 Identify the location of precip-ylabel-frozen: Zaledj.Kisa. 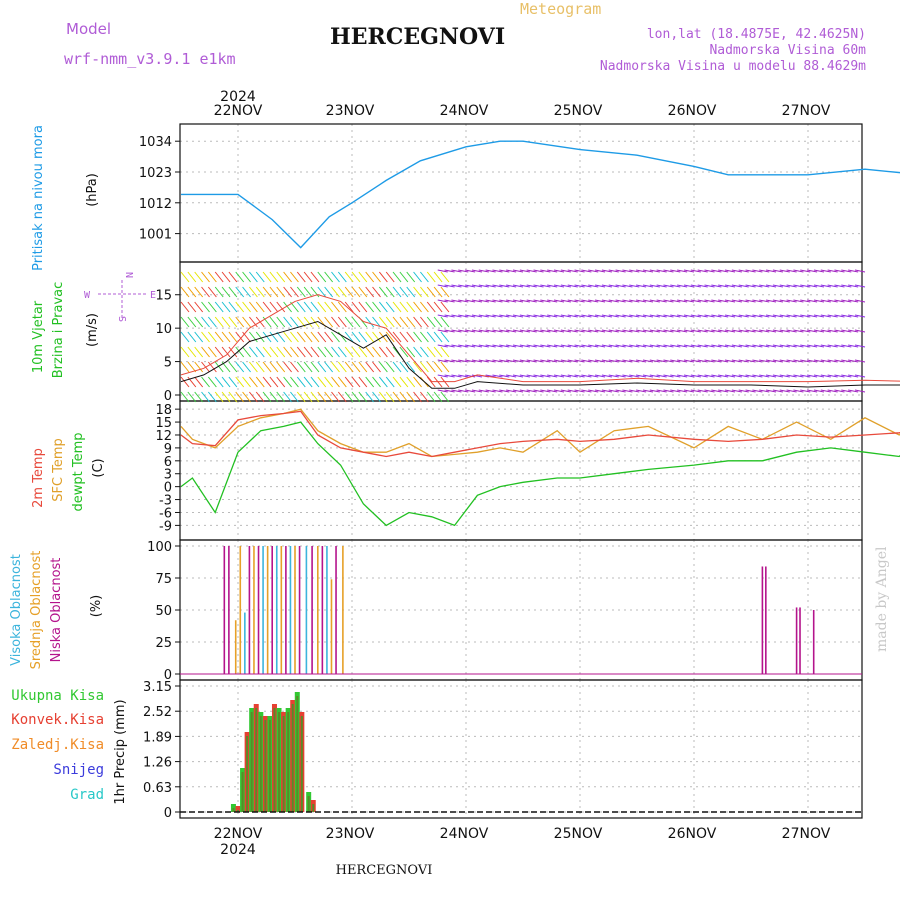
(57, 745).